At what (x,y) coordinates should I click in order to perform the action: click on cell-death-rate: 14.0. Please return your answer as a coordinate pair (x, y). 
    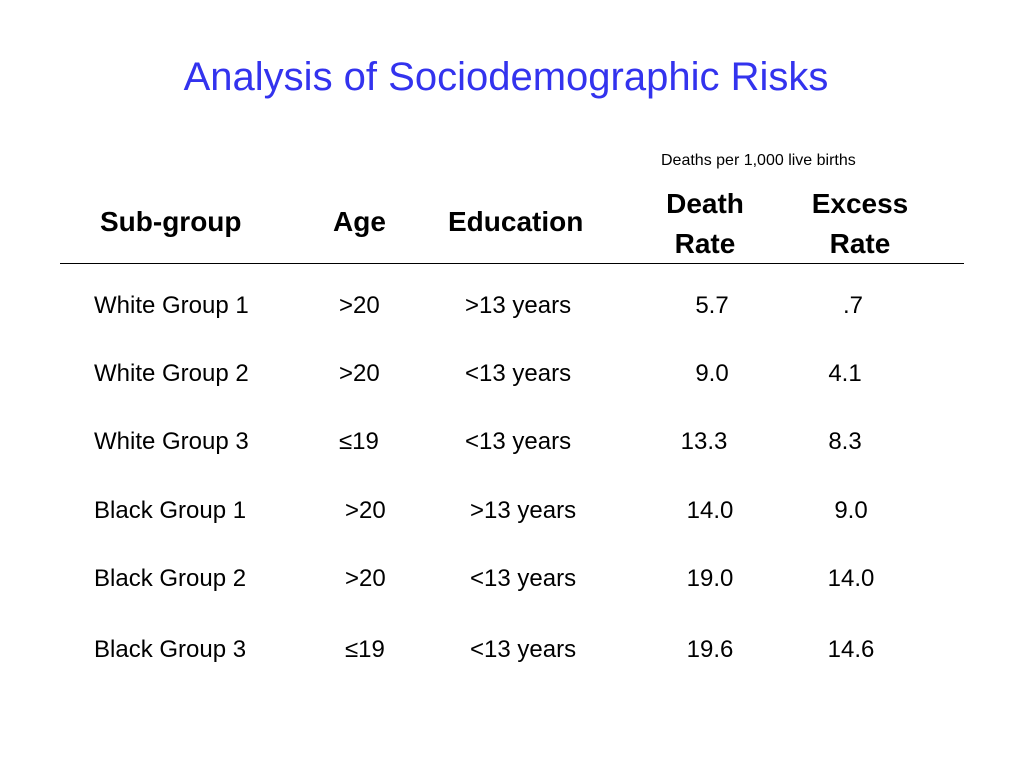
    Looking at the image, I should click on (710, 510).